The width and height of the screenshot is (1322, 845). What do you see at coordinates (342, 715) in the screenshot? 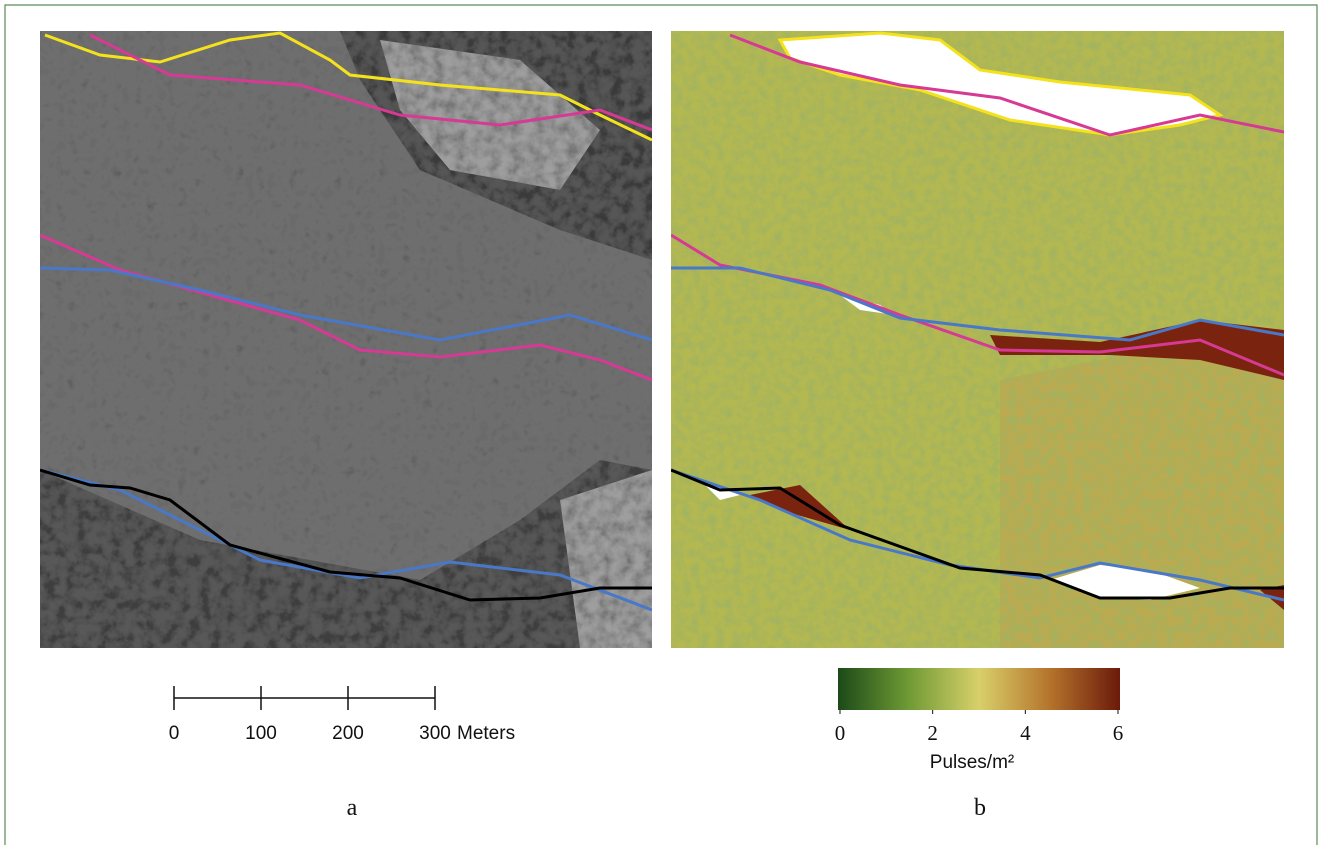
I see `scale-bar: 0 100 200 300 Meters` at bounding box center [342, 715].